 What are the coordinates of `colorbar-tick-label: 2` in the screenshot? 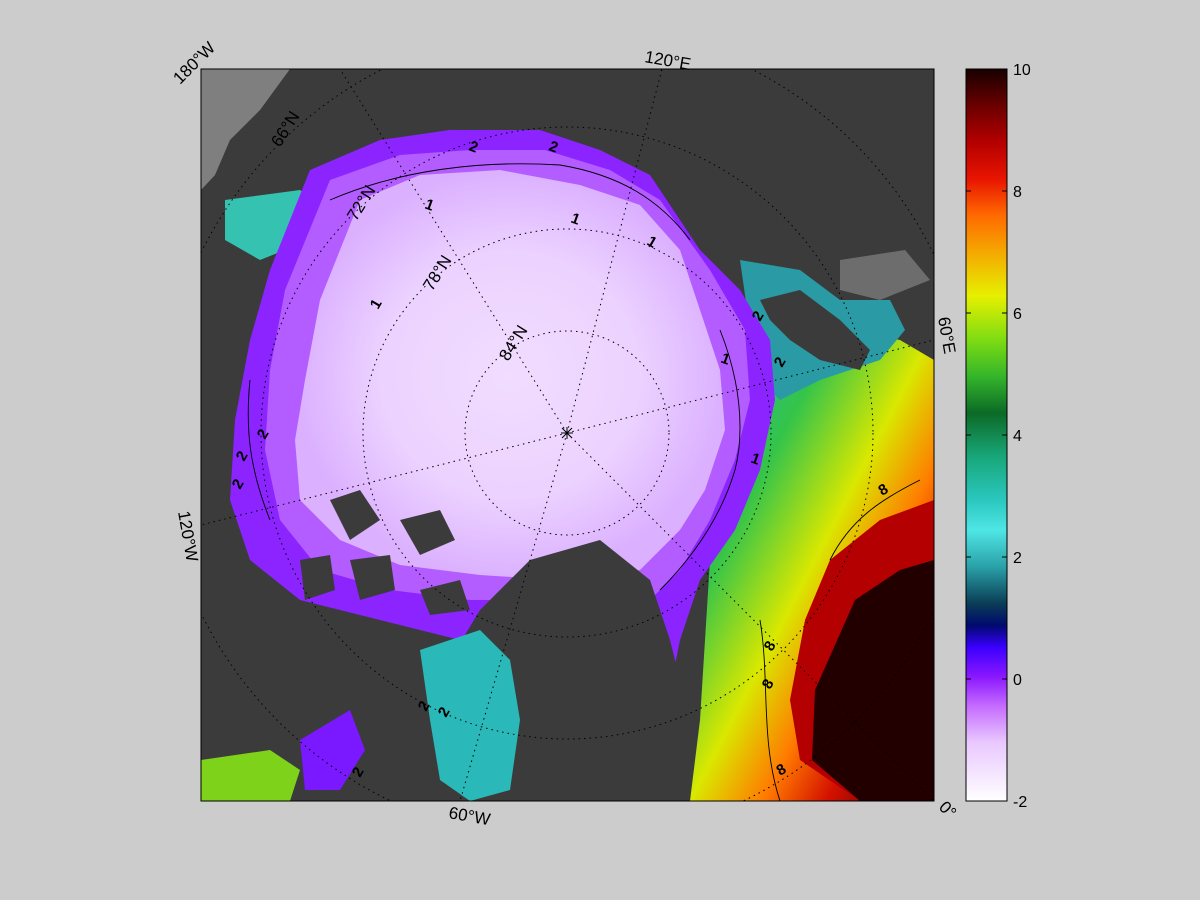 It's located at (1017, 558).